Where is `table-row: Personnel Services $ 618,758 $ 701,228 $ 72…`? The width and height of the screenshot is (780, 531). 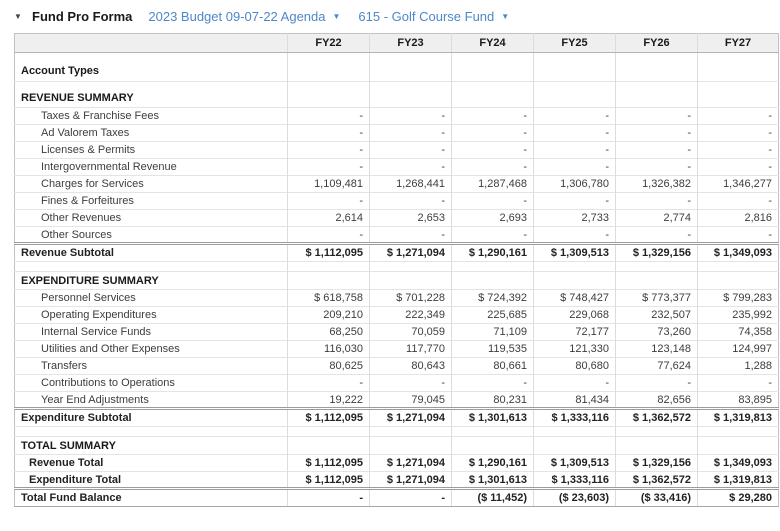
table-row: Personnel Services $ 618,758 $ 701,228 $ 72… is located at coordinates (396, 298).